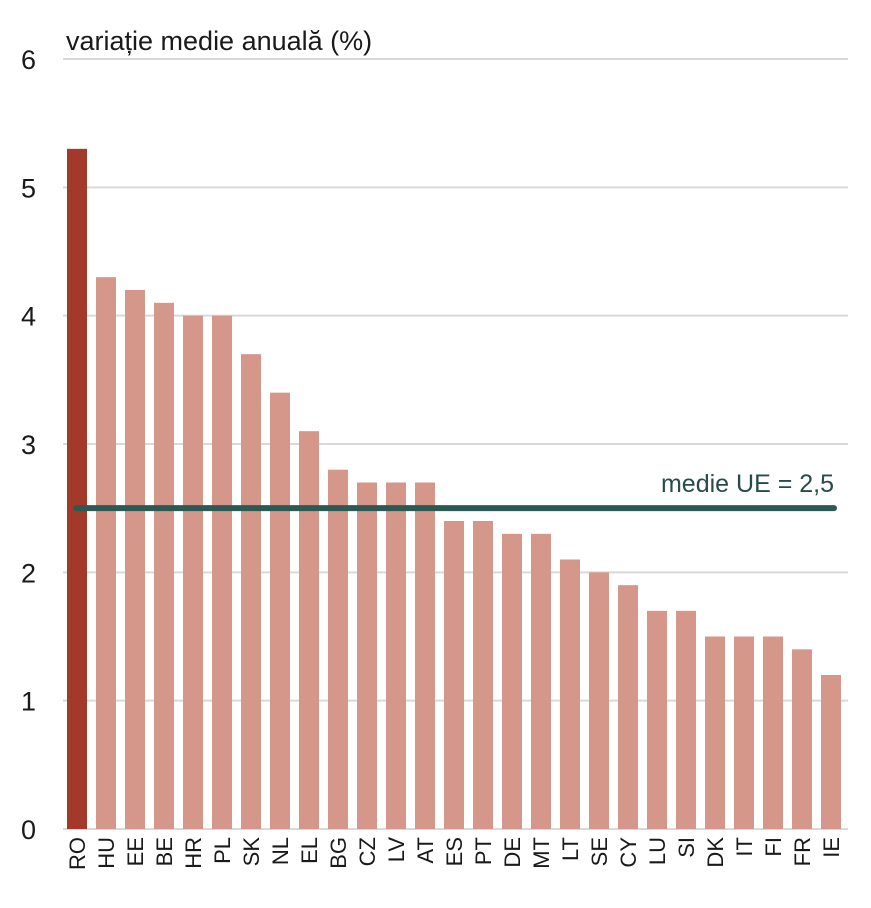 The image size is (871, 908). What do you see at coordinates (744, 732) in the screenshot?
I see `bar-it` at bounding box center [744, 732].